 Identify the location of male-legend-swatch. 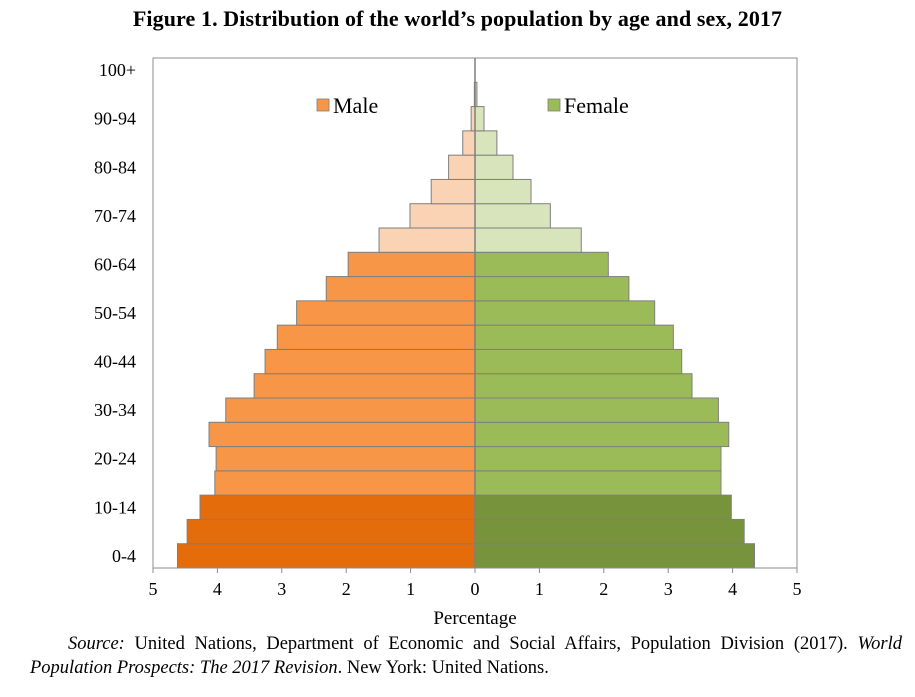
(323, 105).